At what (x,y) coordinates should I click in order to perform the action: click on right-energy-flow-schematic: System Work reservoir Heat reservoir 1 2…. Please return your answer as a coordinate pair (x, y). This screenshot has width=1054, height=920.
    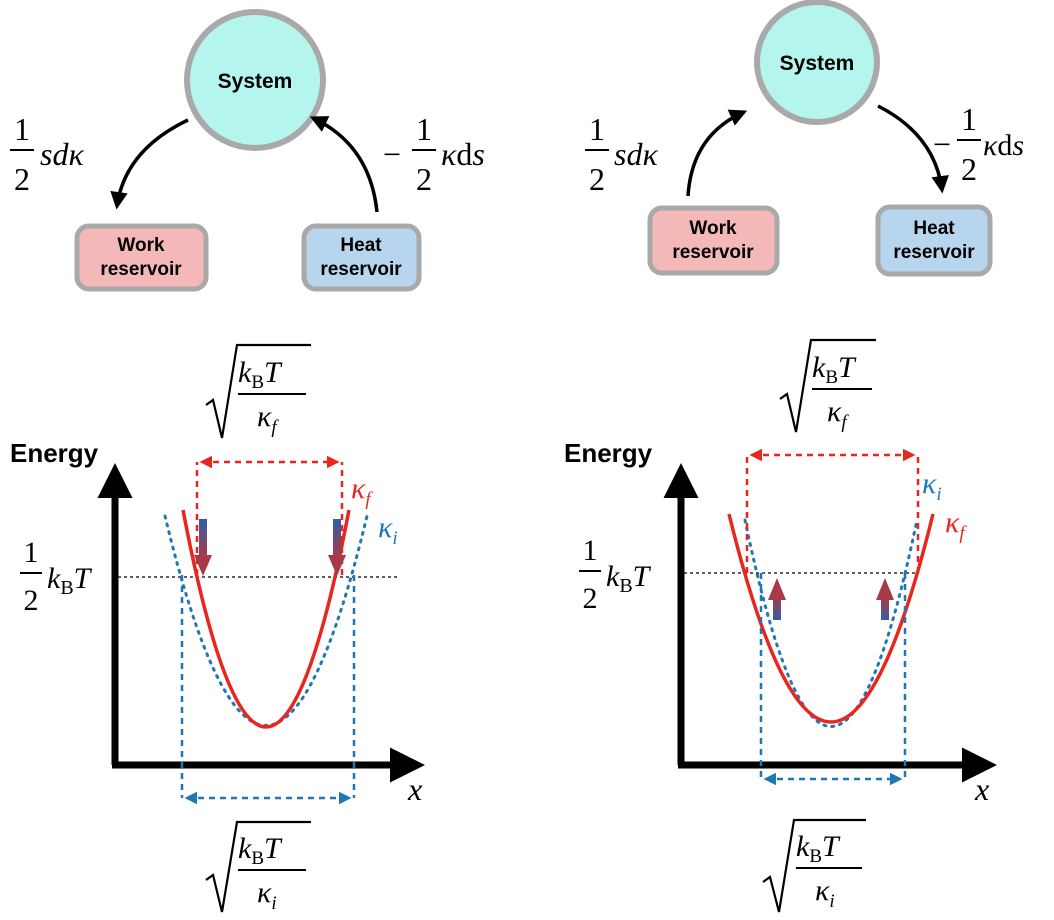
    Looking at the image, I should click on (804, 138).